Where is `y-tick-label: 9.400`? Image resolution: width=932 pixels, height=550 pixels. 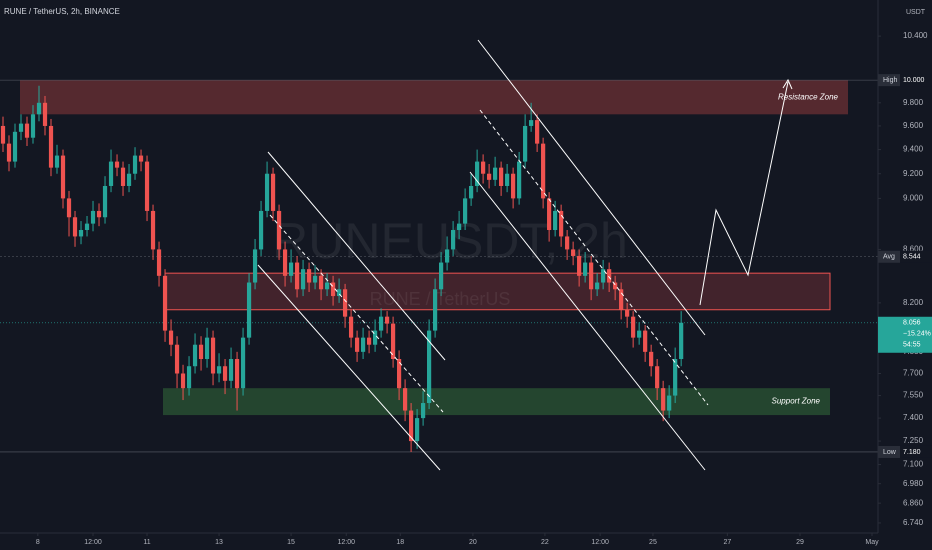
y-tick-label: 9.400 is located at coordinates (913, 149).